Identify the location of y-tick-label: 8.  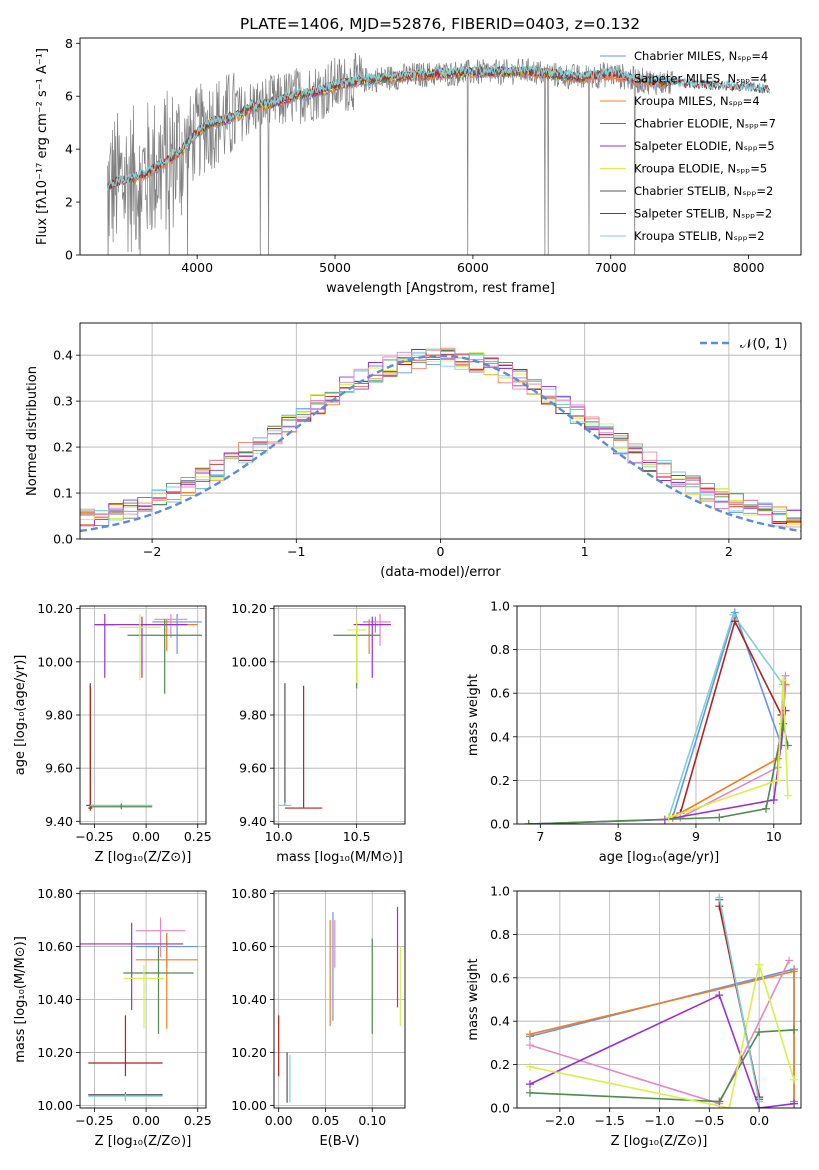
(69, 43).